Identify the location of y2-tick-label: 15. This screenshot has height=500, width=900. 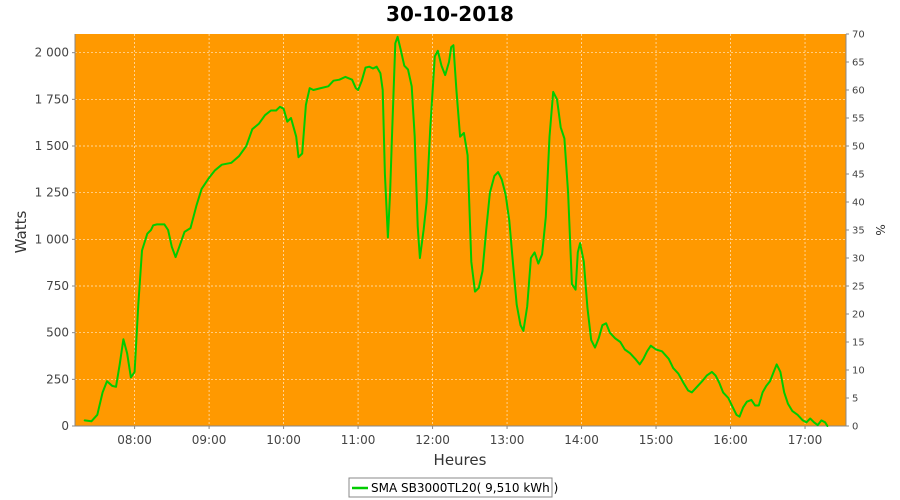
(858, 343).